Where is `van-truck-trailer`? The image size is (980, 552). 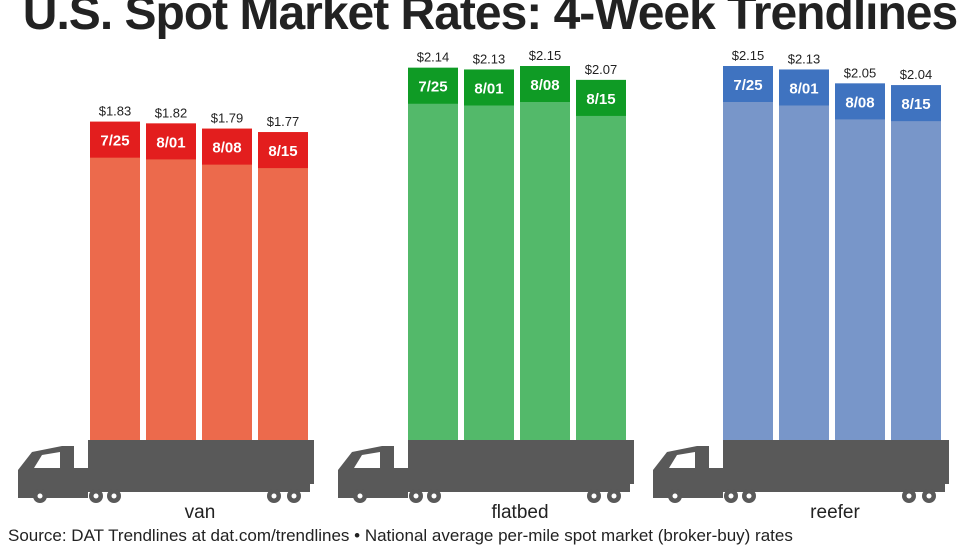
van-truck-trailer is located at coordinates (201, 462).